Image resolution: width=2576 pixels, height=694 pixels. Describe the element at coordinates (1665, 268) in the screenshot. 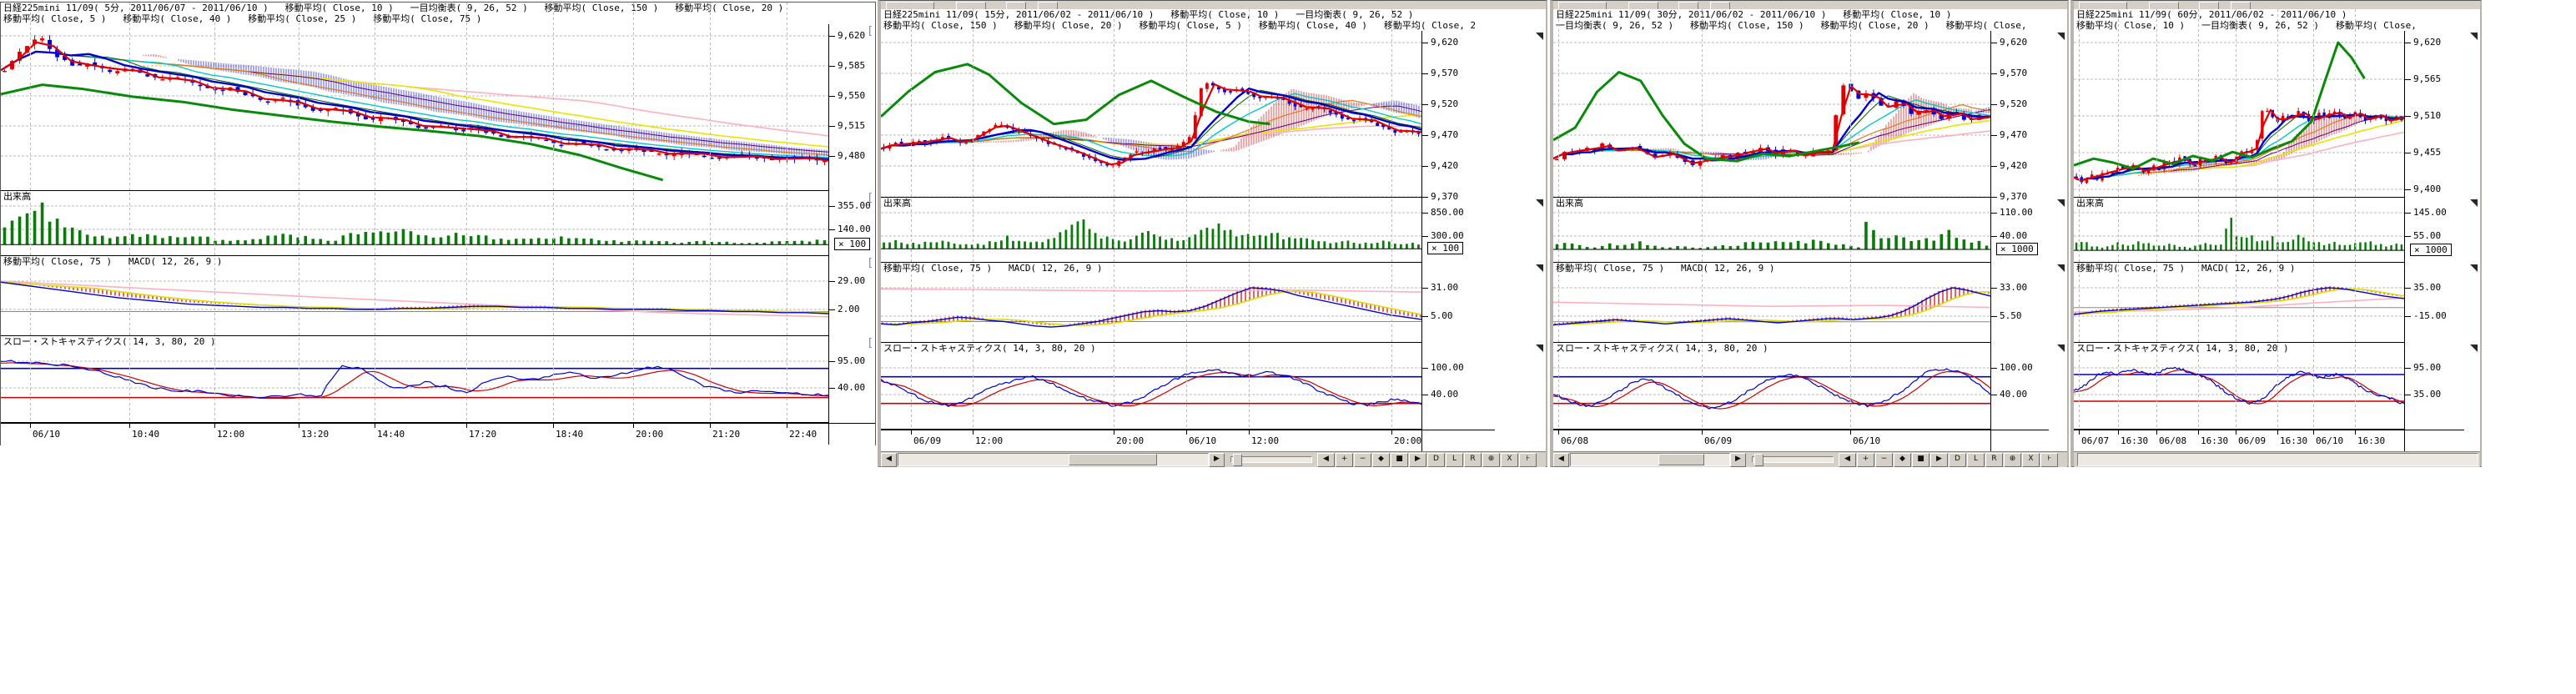

I see `macd-label: 移動平均( Close, 75 ) MACD( 12, 26, 9 )` at that location.